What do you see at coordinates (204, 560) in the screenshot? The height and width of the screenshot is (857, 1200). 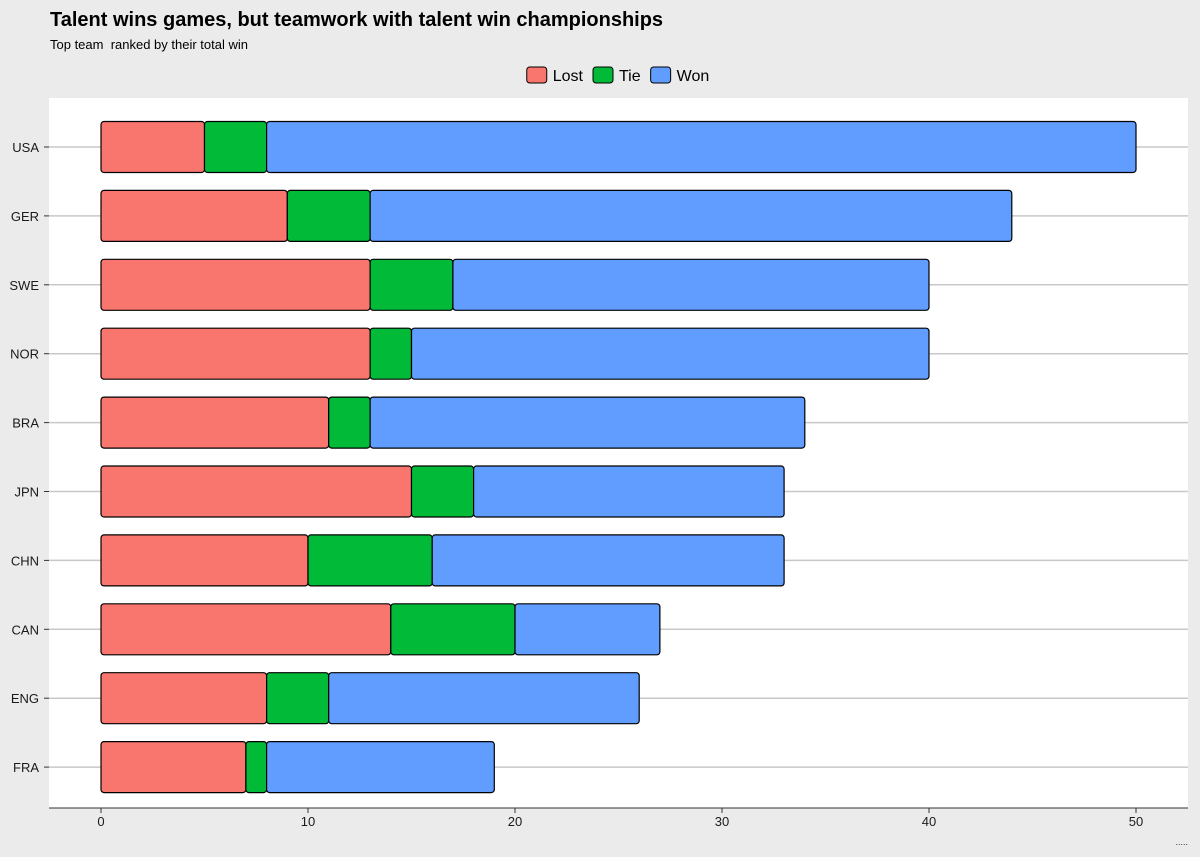 I see `bar-chn-lost` at bounding box center [204, 560].